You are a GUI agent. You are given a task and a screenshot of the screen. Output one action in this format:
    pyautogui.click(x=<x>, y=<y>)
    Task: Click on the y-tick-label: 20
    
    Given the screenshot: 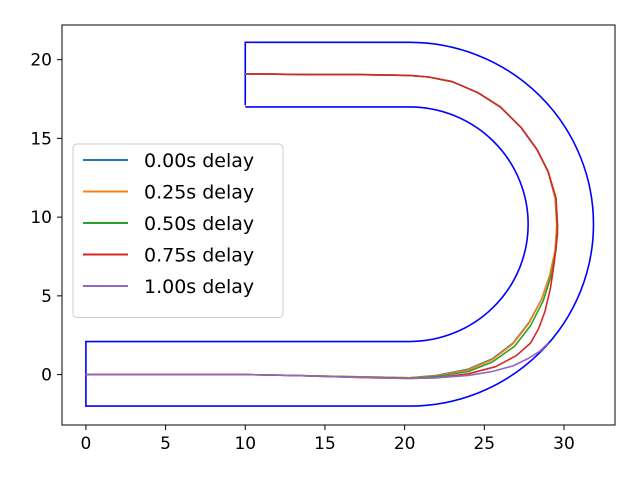 What is the action you would take?
    pyautogui.click(x=41, y=61)
    